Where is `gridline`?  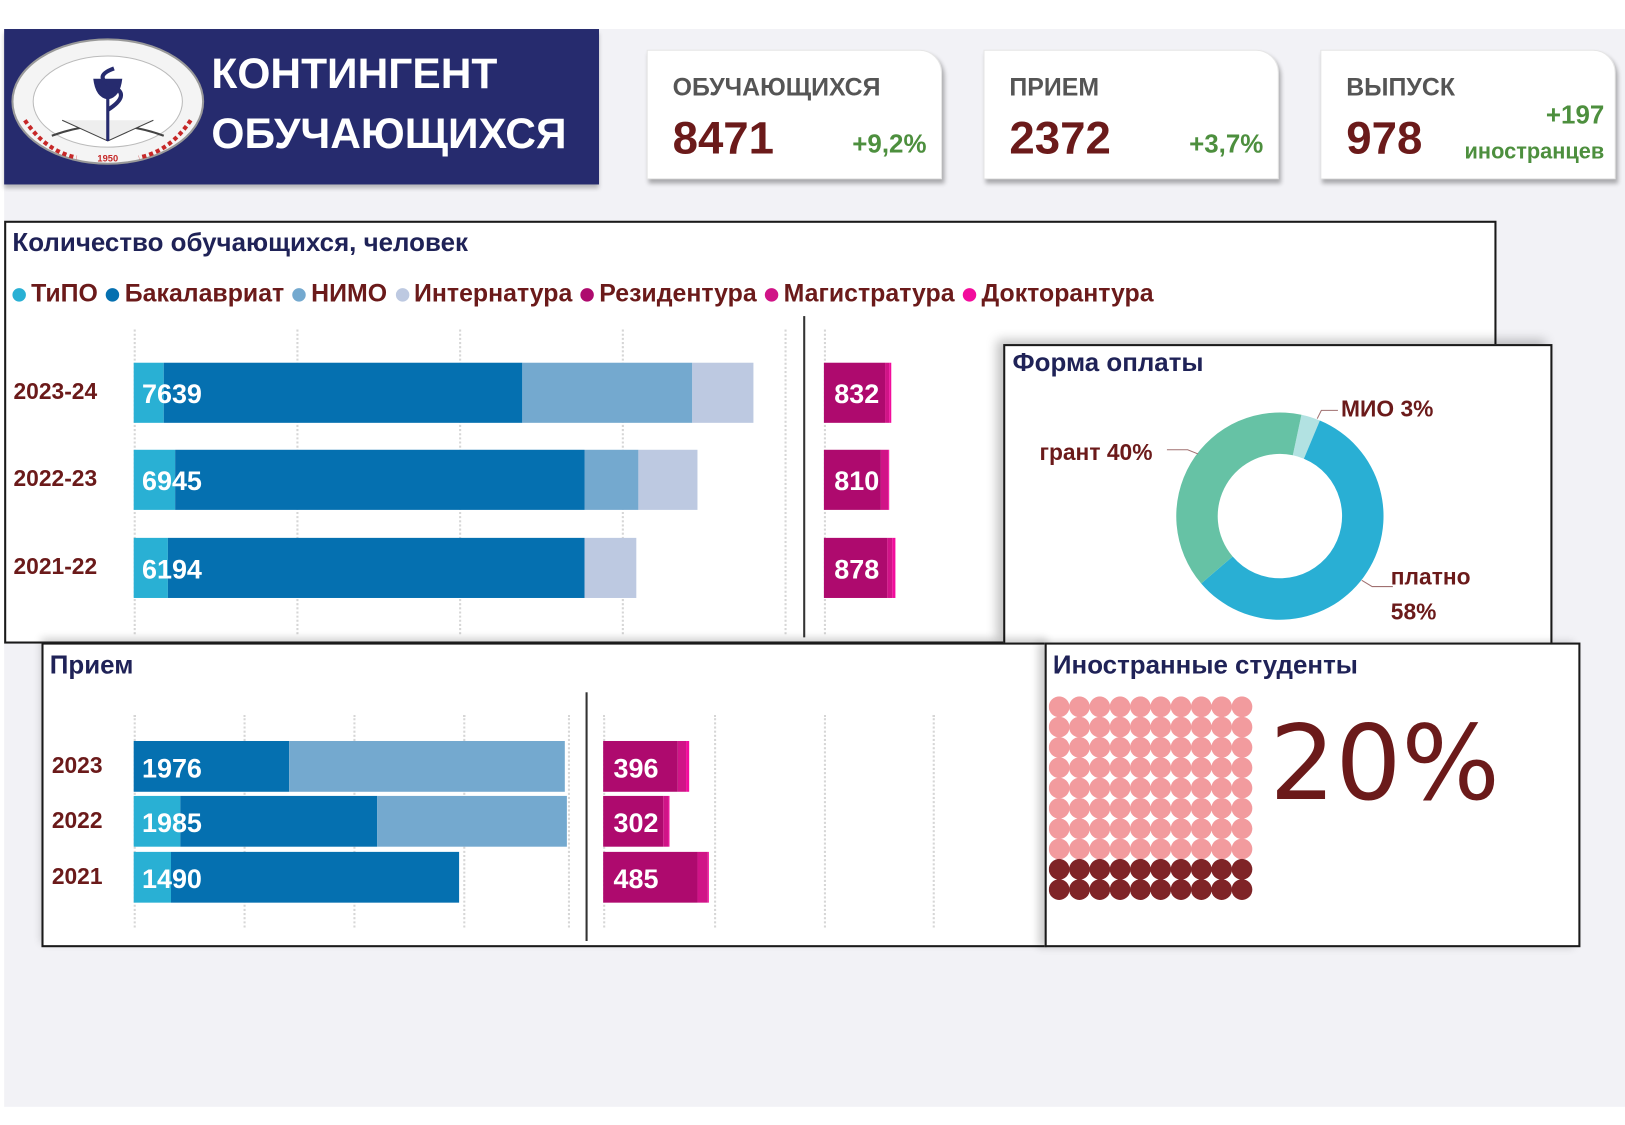
gridline is located at coordinates (715, 821).